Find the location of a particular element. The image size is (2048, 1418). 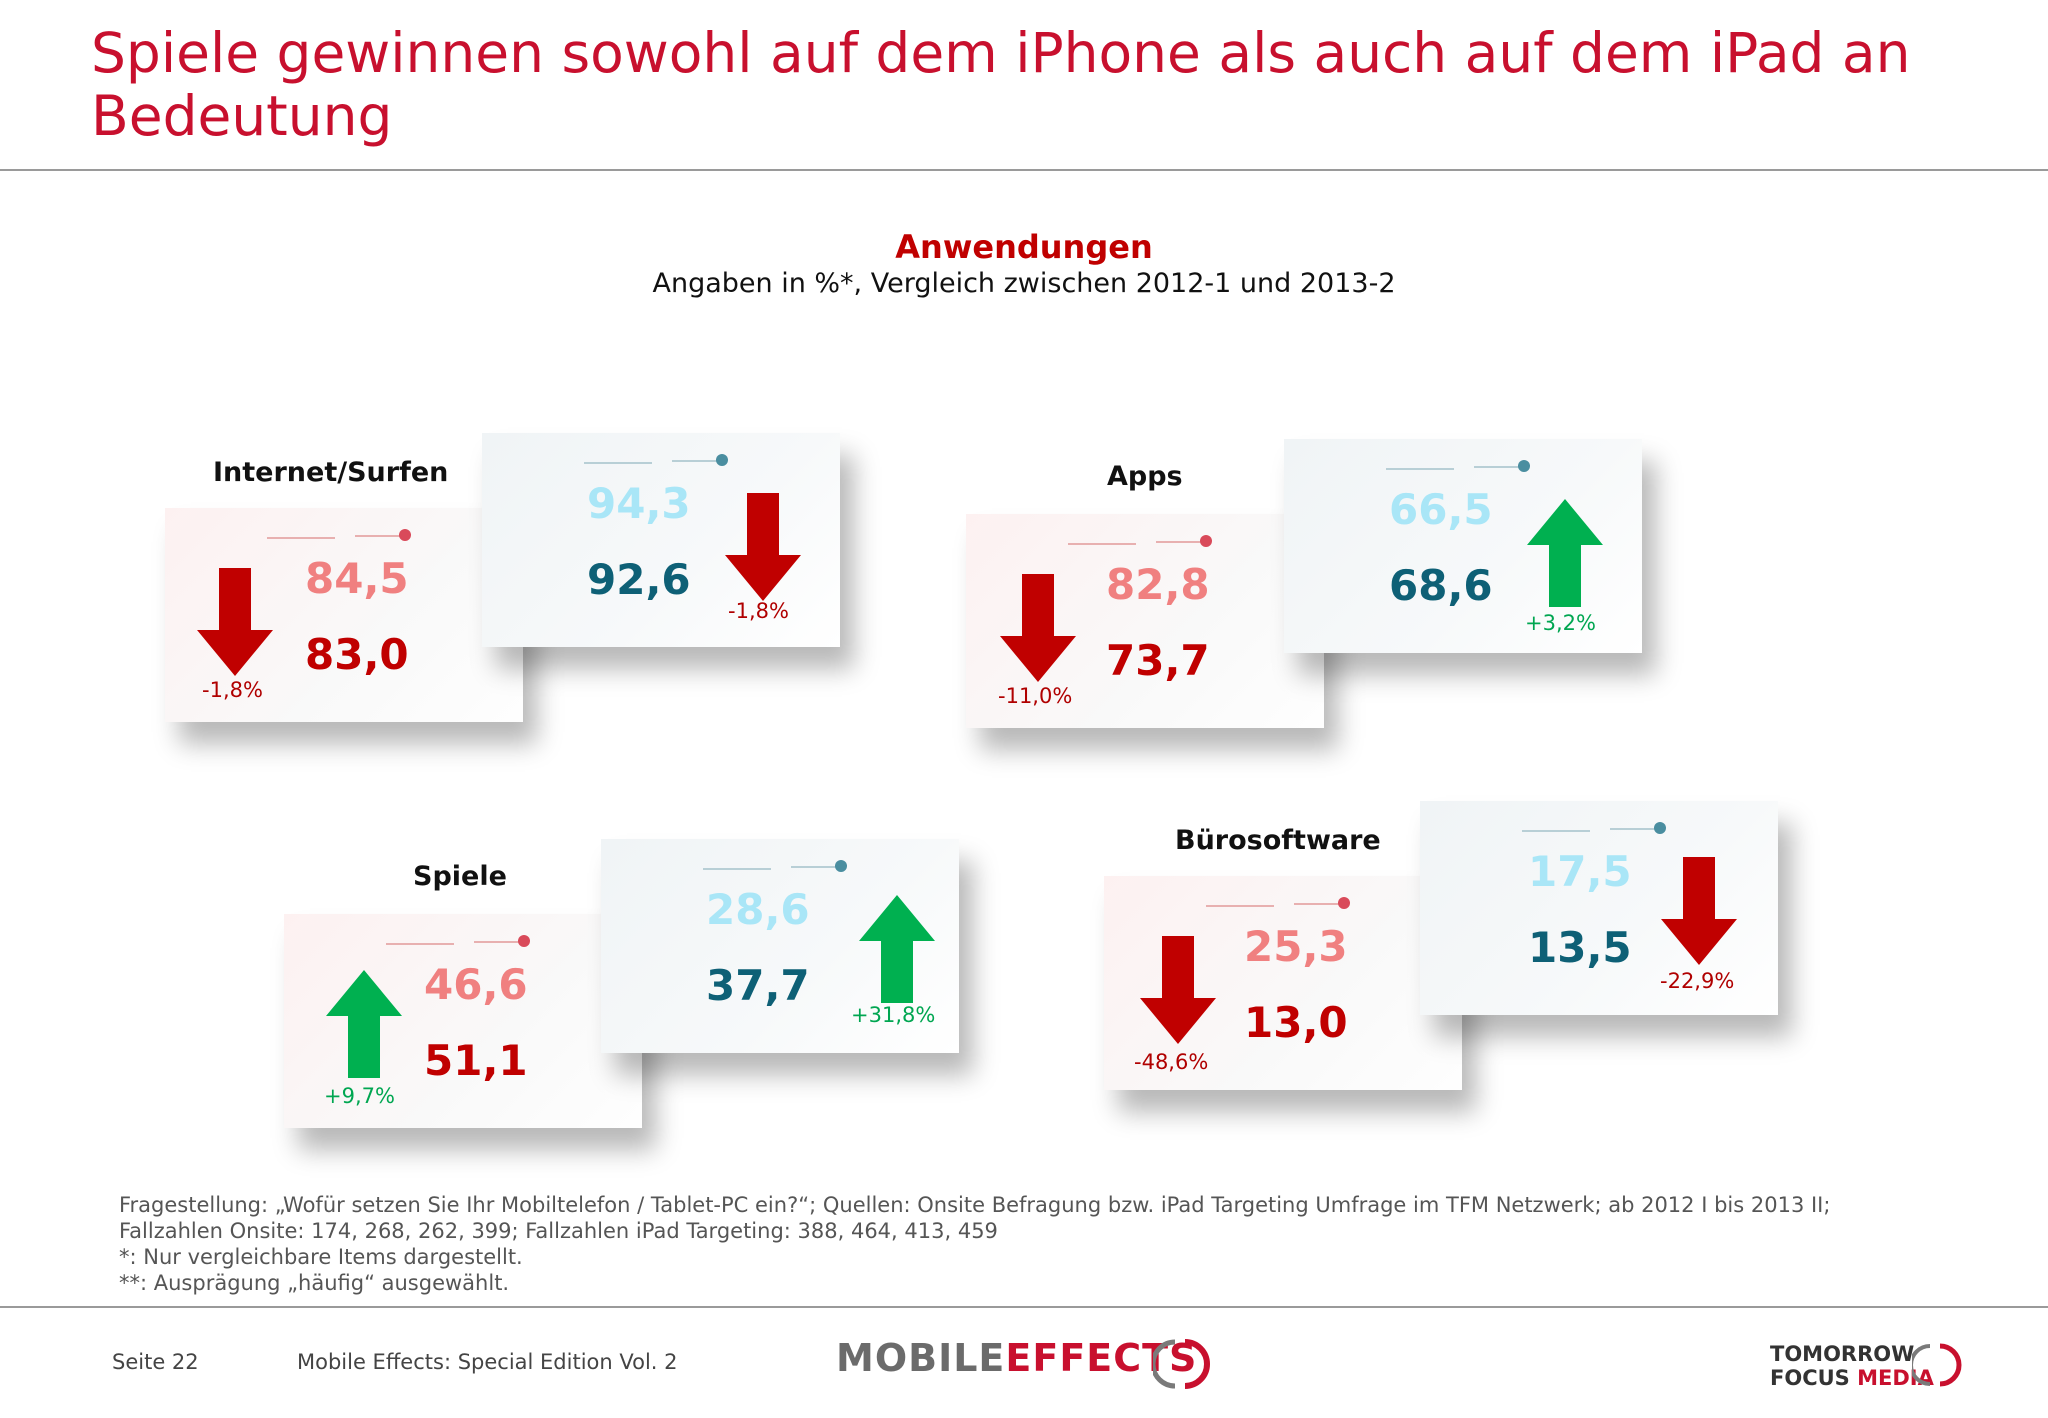

tablet-card: 66,5 68,6 +3,2% is located at coordinates (1463, 546).